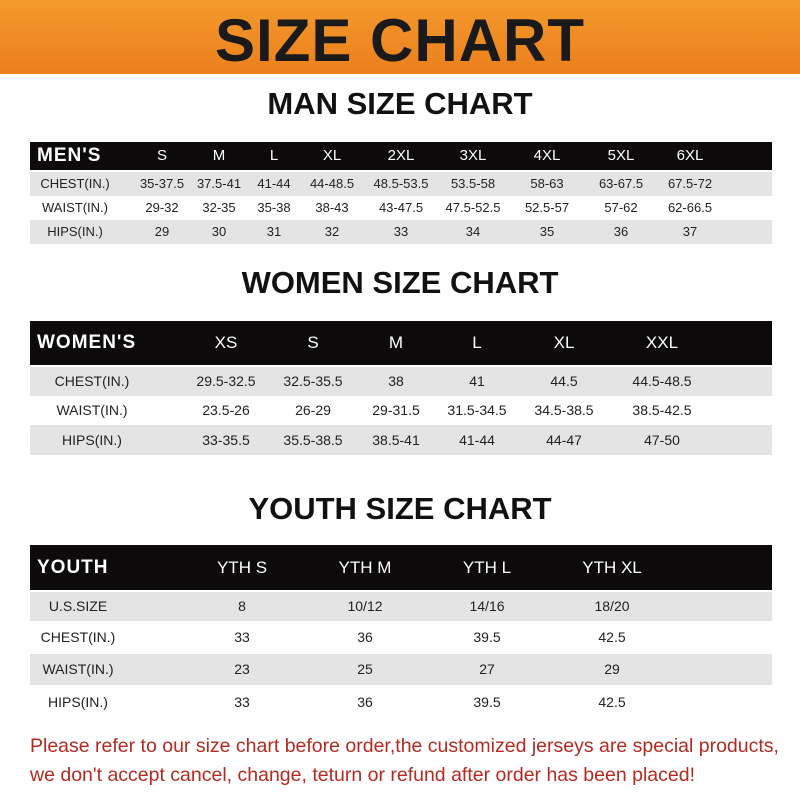  I want to click on table-cell: 44-47, so click(564, 440).